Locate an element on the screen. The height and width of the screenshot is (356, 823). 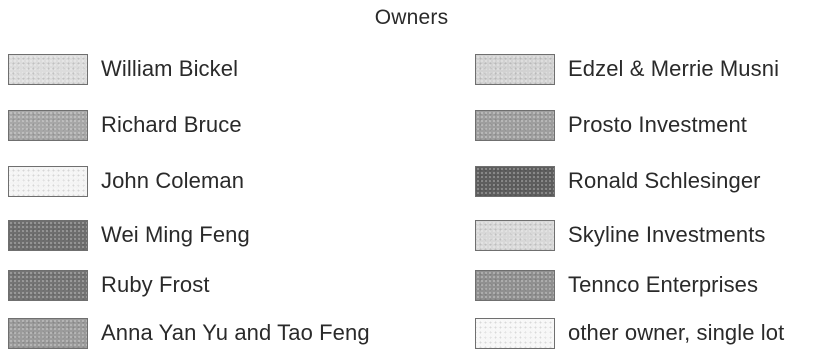
legend-item-john-coleman: John Coleman is located at coordinates (126, 181).